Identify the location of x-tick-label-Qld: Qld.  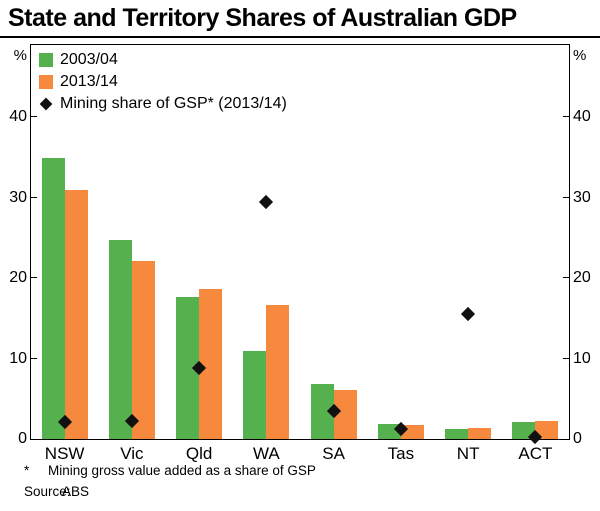
(199, 453).